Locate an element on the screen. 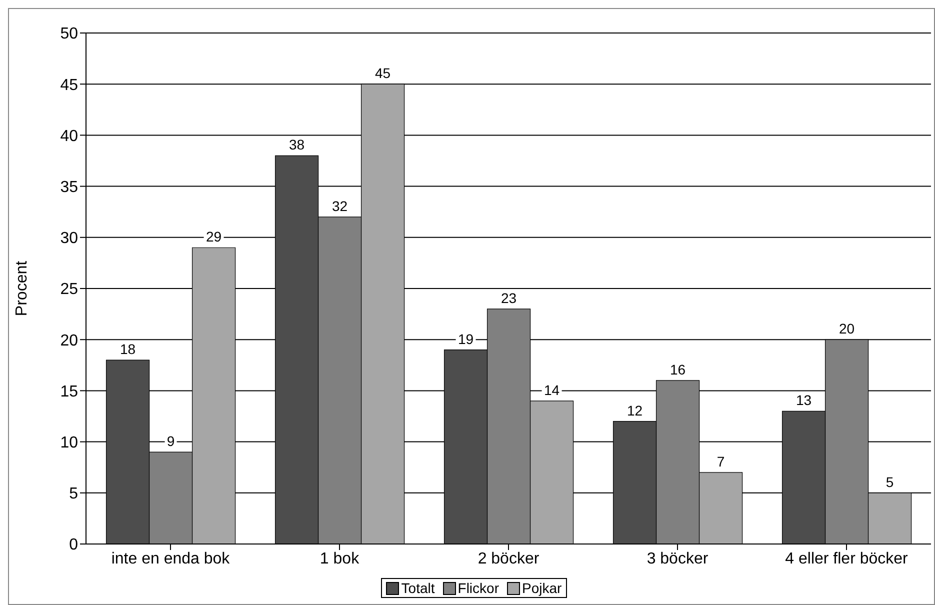  legend-label: Totalt is located at coordinates (418, 588).